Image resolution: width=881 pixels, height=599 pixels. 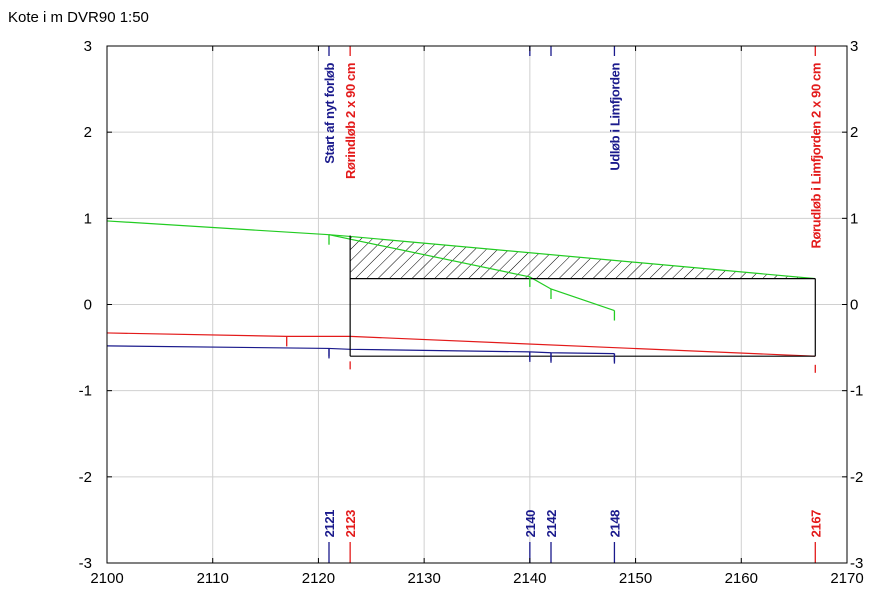 I want to click on station-label: 2148, so click(x=614, y=523).